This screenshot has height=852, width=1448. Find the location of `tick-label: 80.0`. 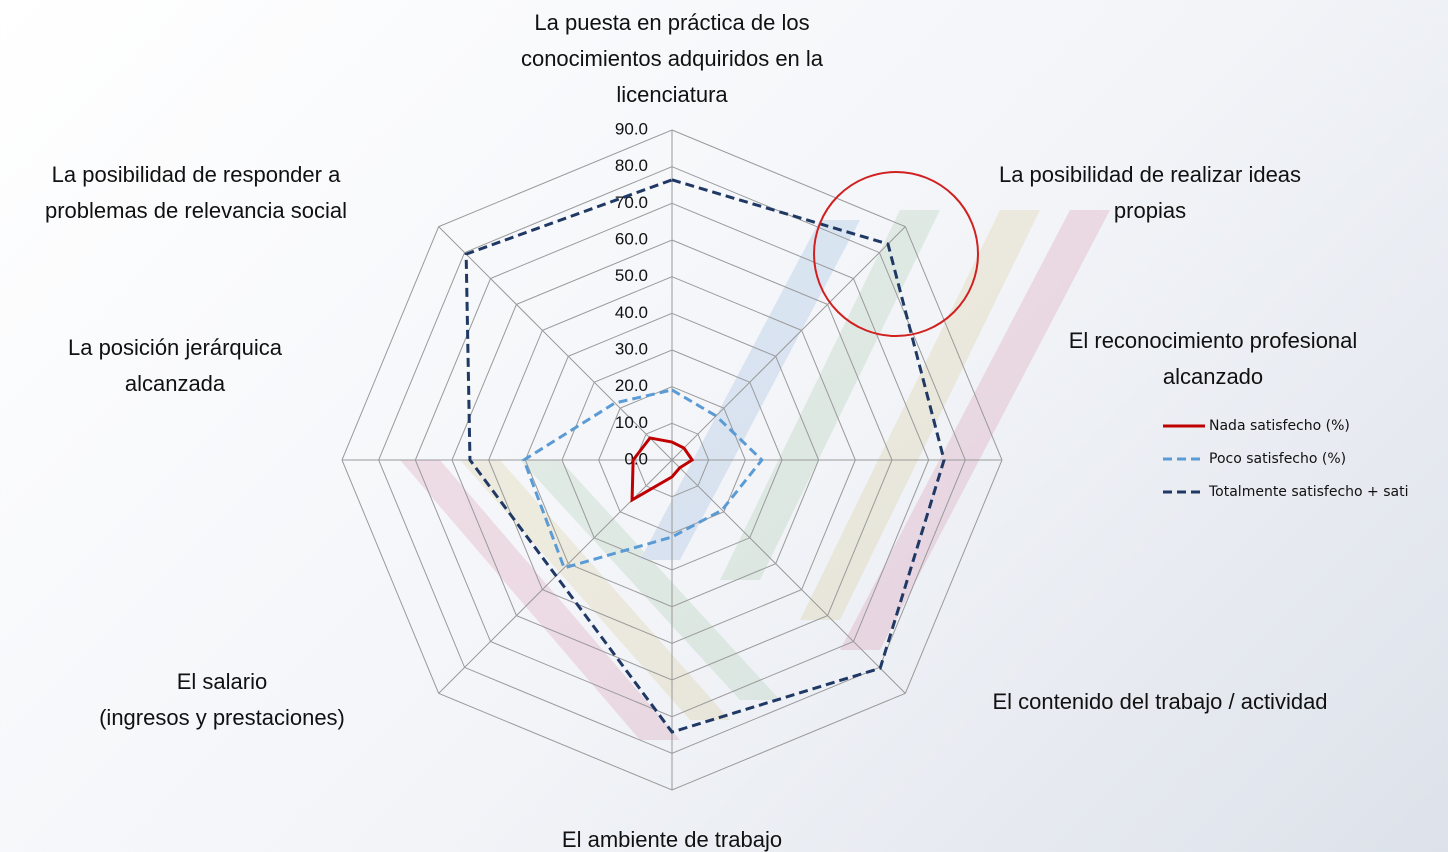

tick-label: 80.0 is located at coordinates (631, 165).